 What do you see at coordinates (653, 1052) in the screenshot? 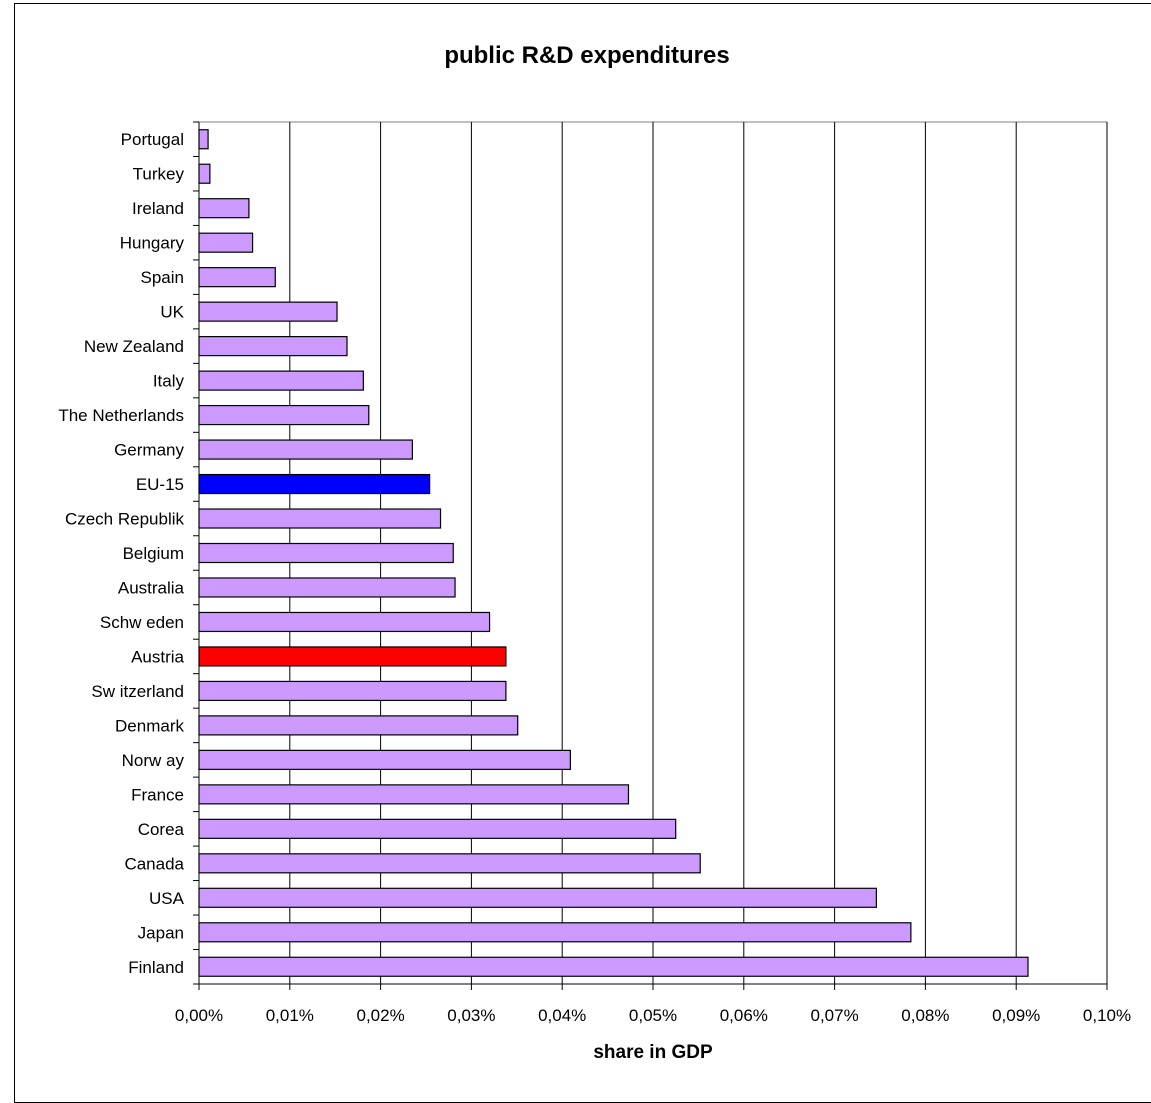
I see `x-axis-title: share in GDP` at bounding box center [653, 1052].